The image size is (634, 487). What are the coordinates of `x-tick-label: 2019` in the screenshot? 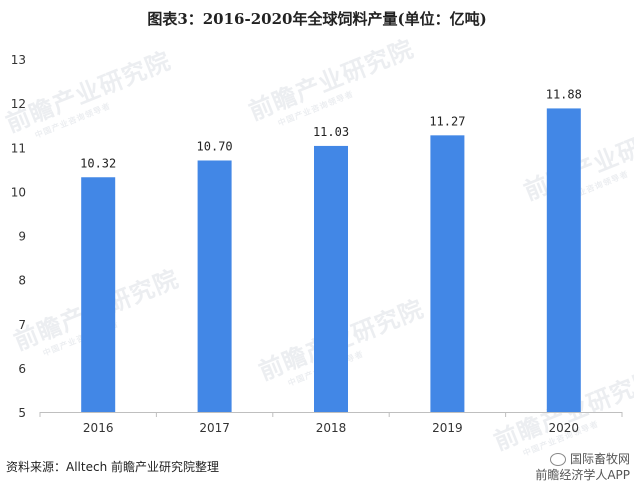 It's located at (447, 428).